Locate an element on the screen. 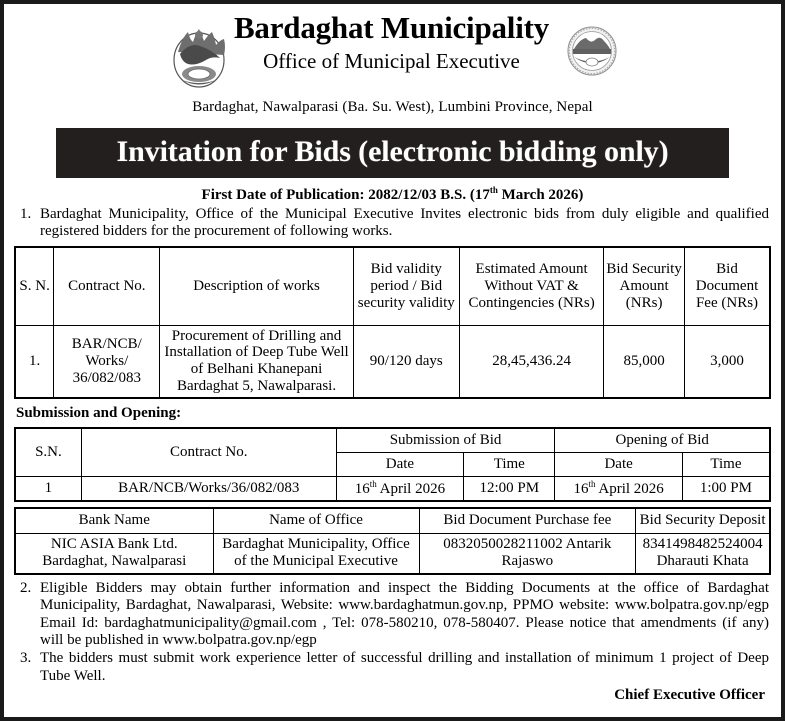 The width and height of the screenshot is (785, 721). office-name: Office of Municipal Executive is located at coordinates (391, 60).